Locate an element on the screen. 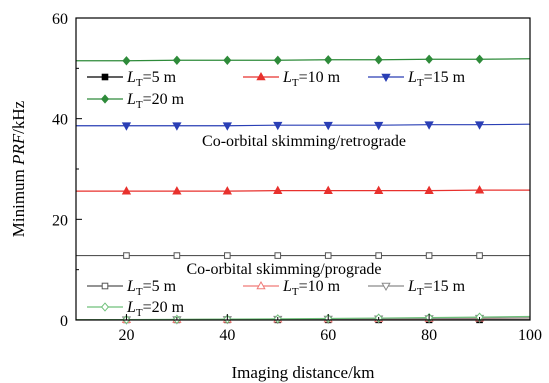 The height and width of the screenshot is (383, 549). x-tick-label: 80 is located at coordinates (429, 335).